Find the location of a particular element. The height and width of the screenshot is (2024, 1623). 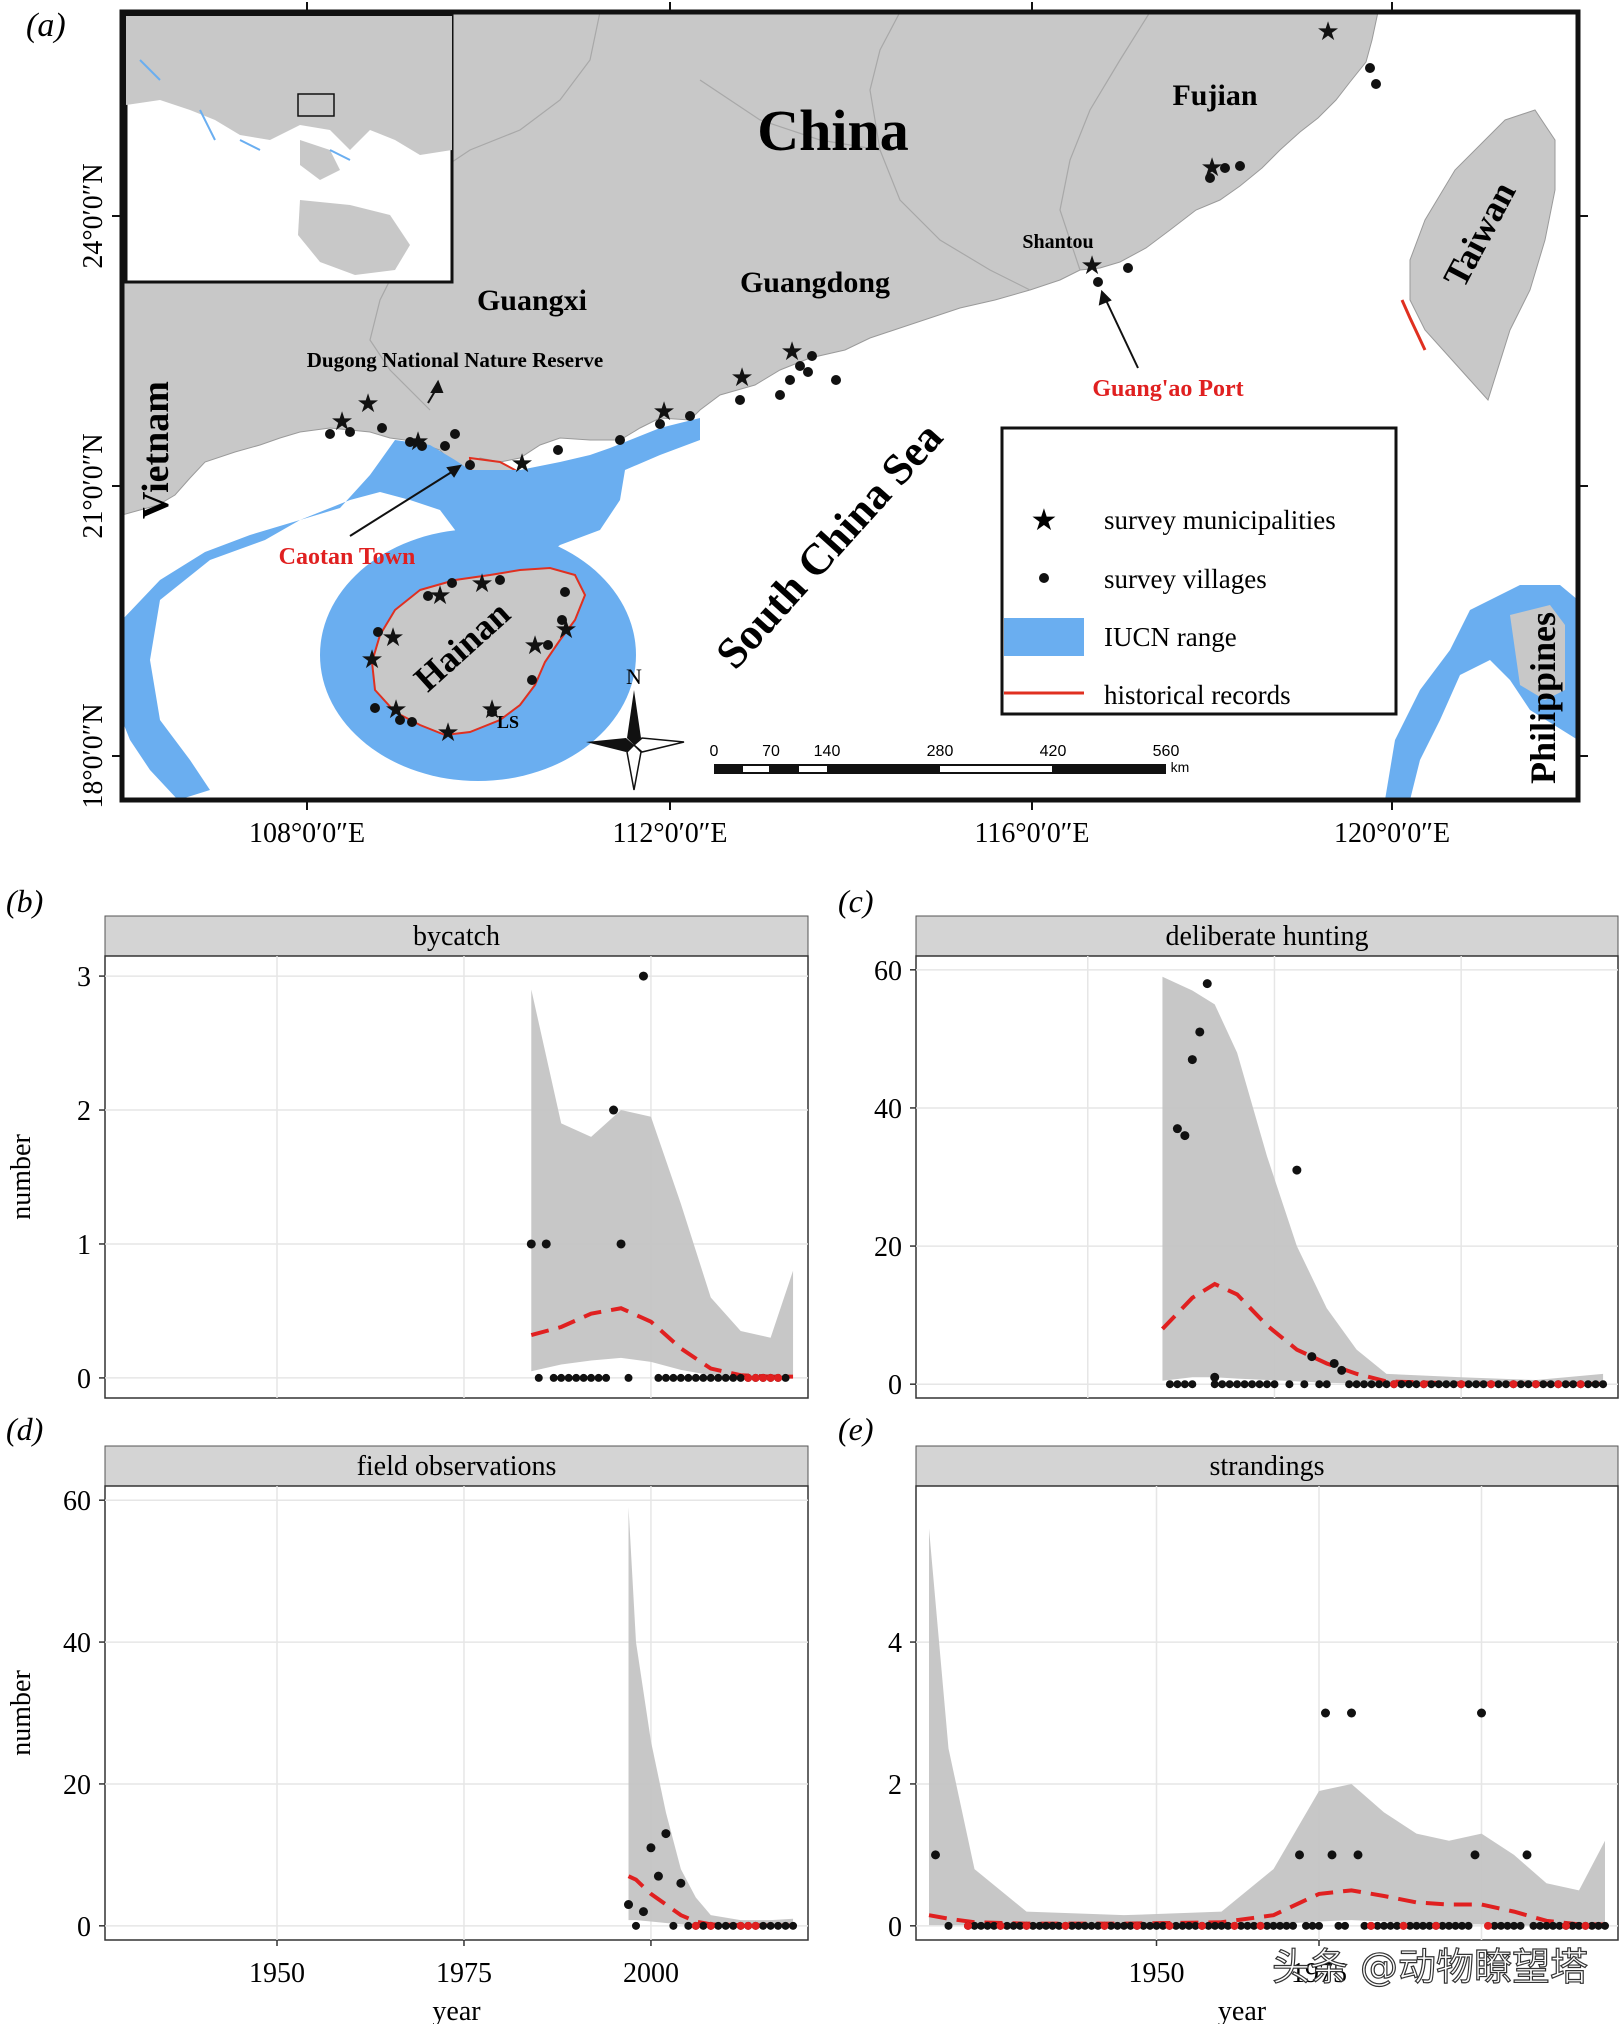

x-tick-label: 1975 is located at coordinates (1319, 1973).